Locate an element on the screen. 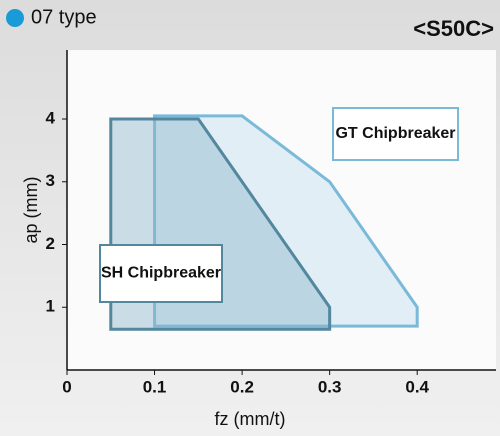  series-label: GT Chipbreaker is located at coordinates (395, 133).